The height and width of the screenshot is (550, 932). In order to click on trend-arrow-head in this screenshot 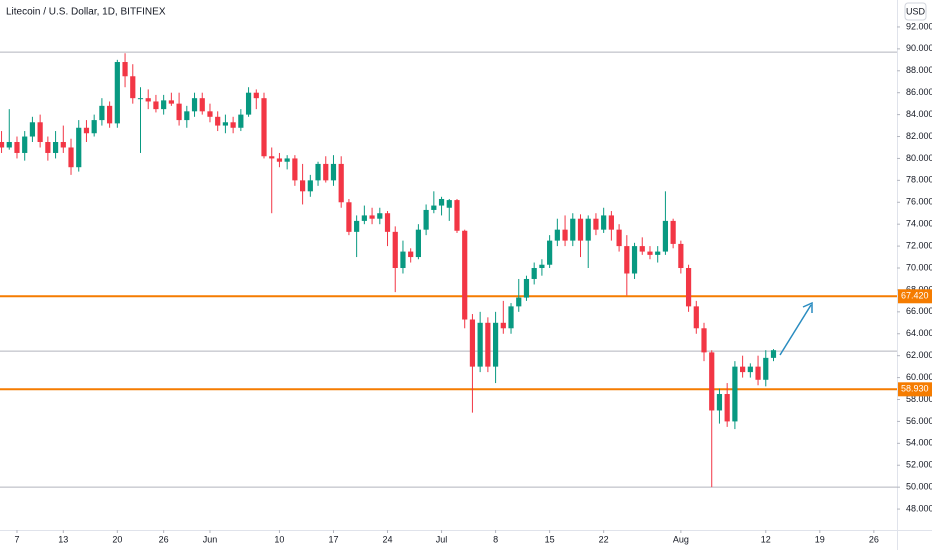, I will do `click(807, 307)`.